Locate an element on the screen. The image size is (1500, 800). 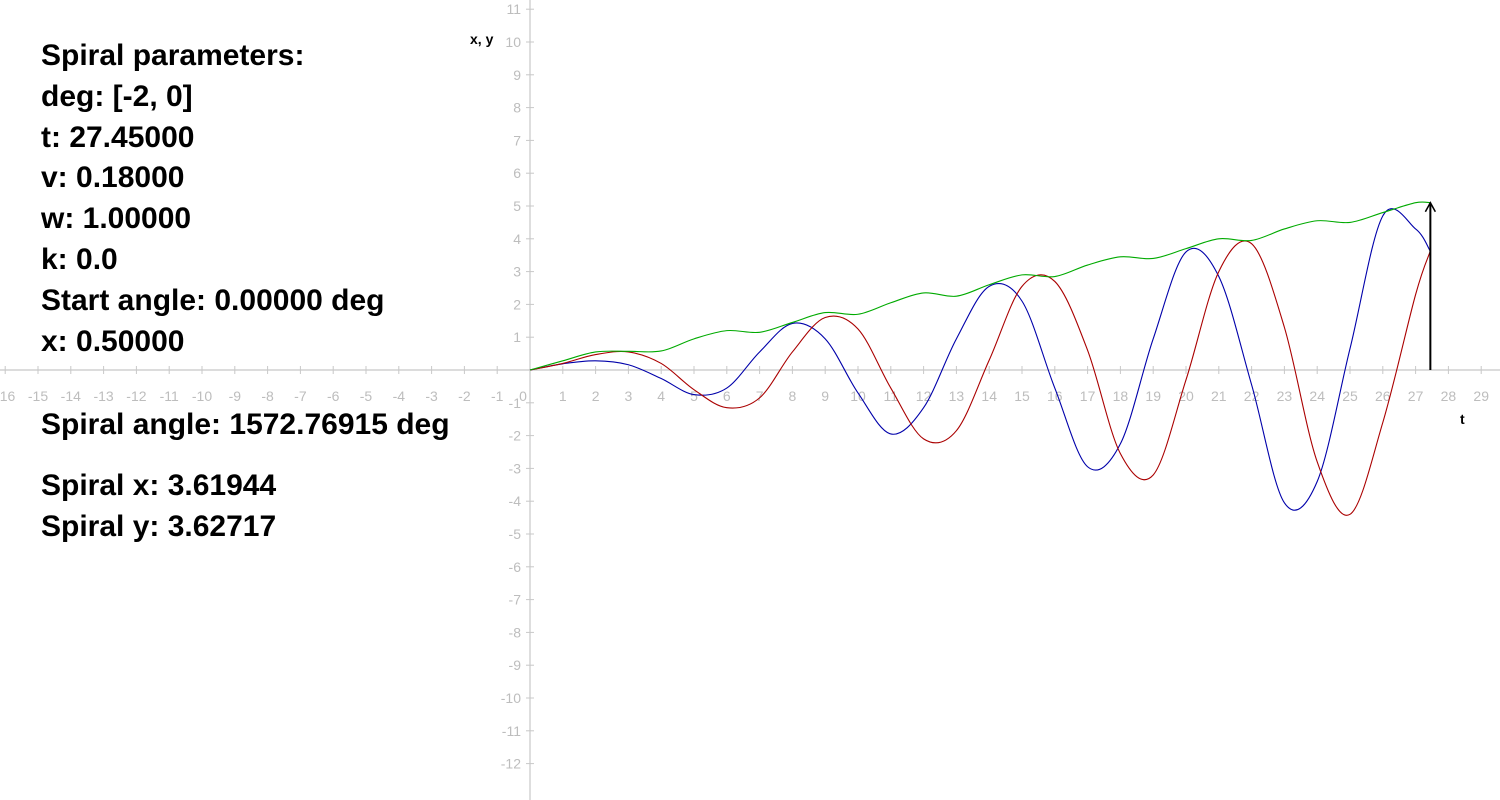
x-tick-label: -13 is located at coordinates (103, 396).